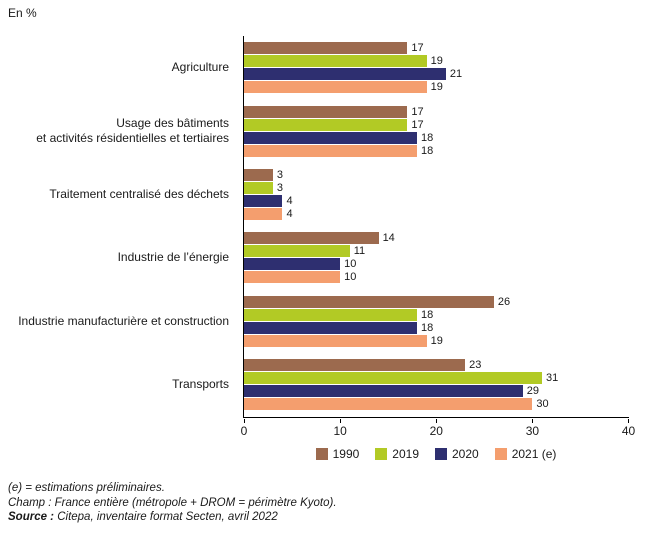  Describe the element at coordinates (263, 201) in the screenshot. I see `bar-2020-group2` at that location.